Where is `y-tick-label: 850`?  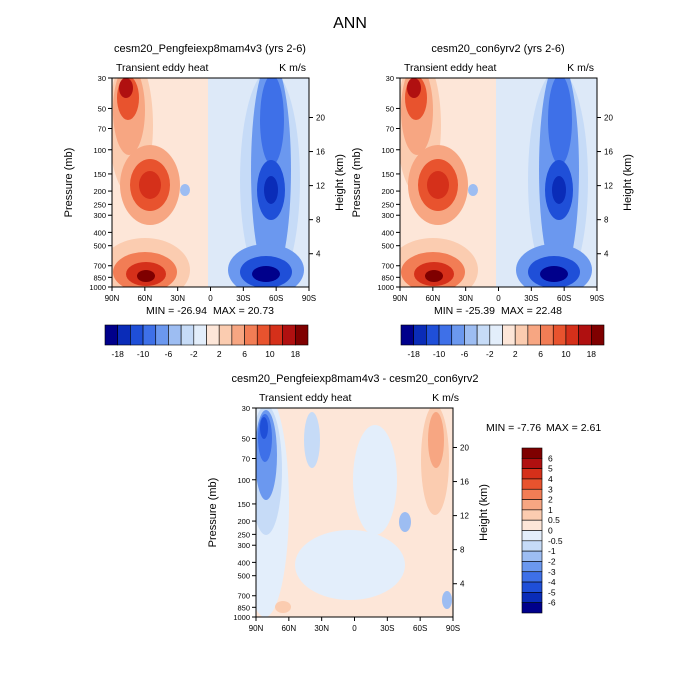 y-tick-label: 850 is located at coordinates (99, 277).